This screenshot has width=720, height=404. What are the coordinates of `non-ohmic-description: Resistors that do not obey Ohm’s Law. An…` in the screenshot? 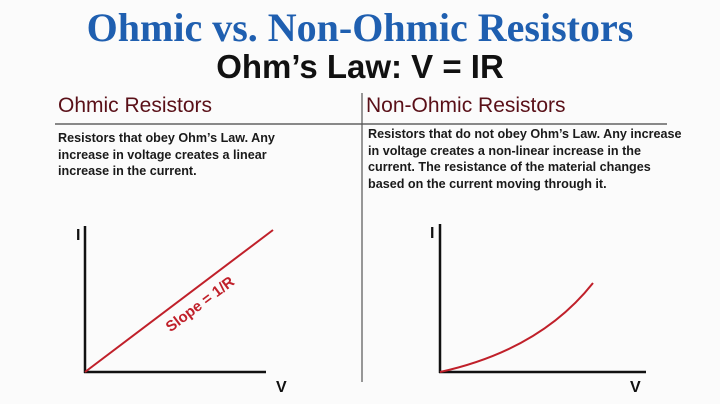 It's located at (525, 159).